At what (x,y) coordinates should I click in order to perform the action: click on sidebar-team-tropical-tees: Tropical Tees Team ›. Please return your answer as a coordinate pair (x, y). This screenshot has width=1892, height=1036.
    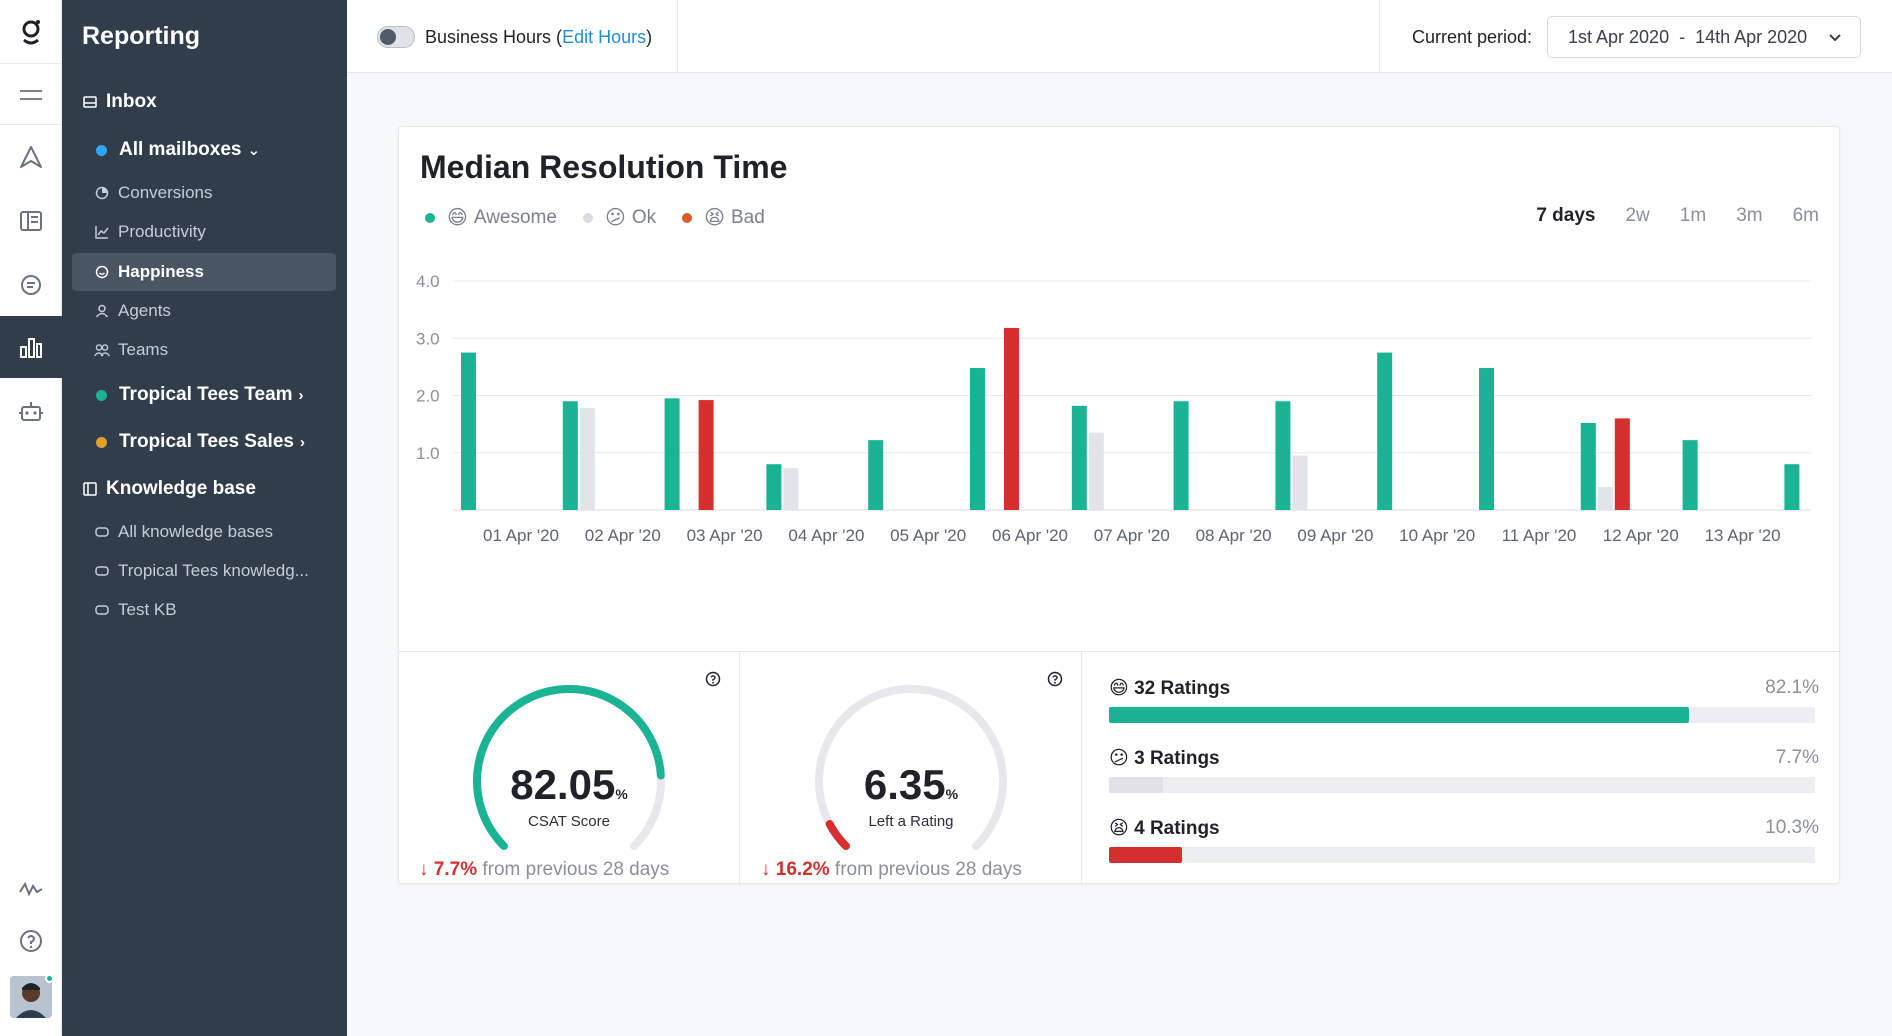
    Looking at the image, I should click on (228, 395).